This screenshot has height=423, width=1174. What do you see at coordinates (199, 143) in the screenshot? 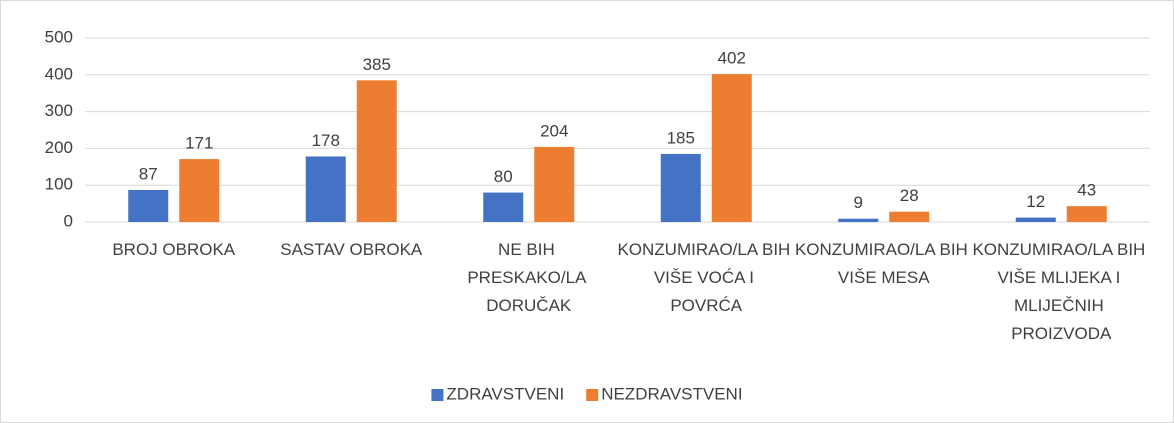
I see `data-label: 171` at bounding box center [199, 143].